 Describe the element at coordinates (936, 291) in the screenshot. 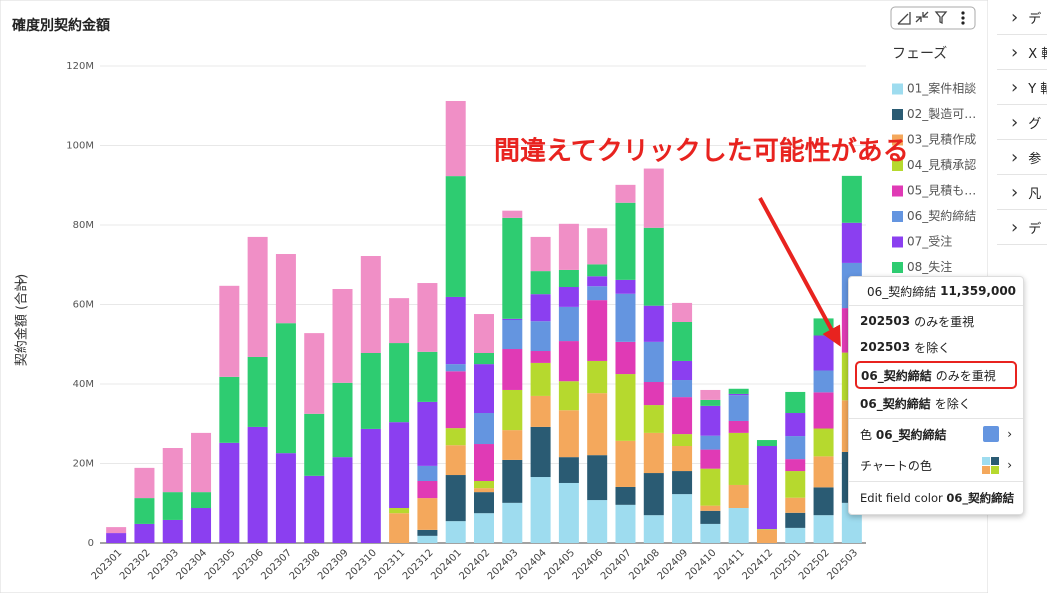

I see `menu-header: 06_契約締結 11,359,000` at that location.